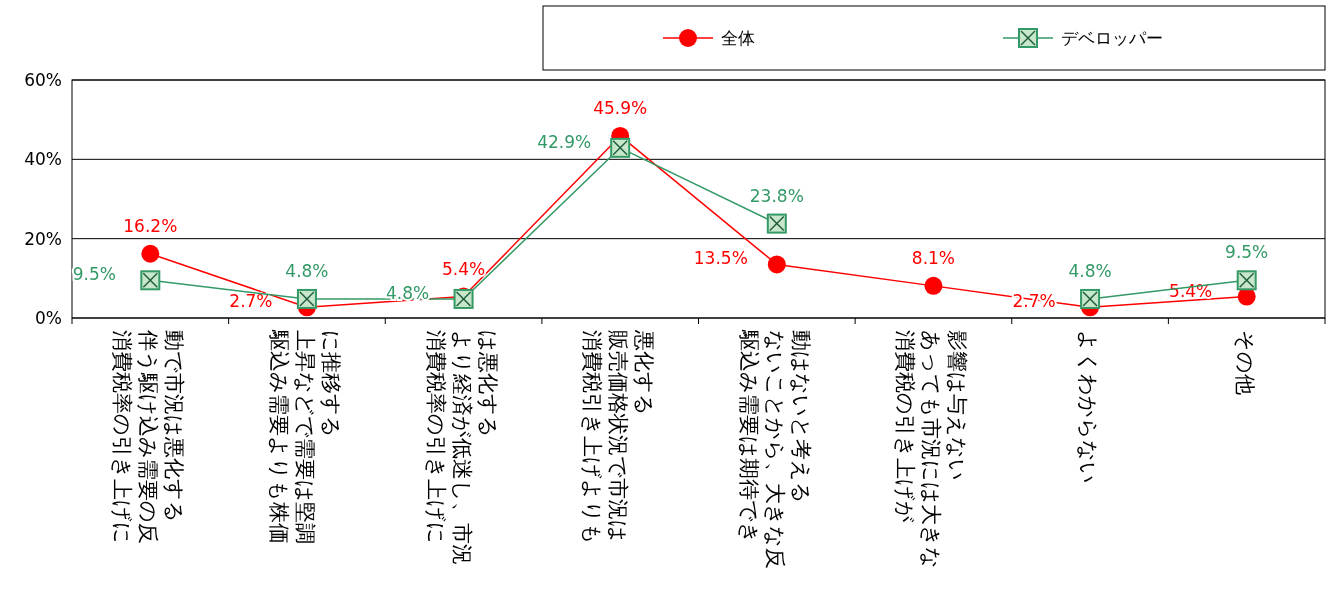  I want to click on legend-label: 全体, so click(738, 38).